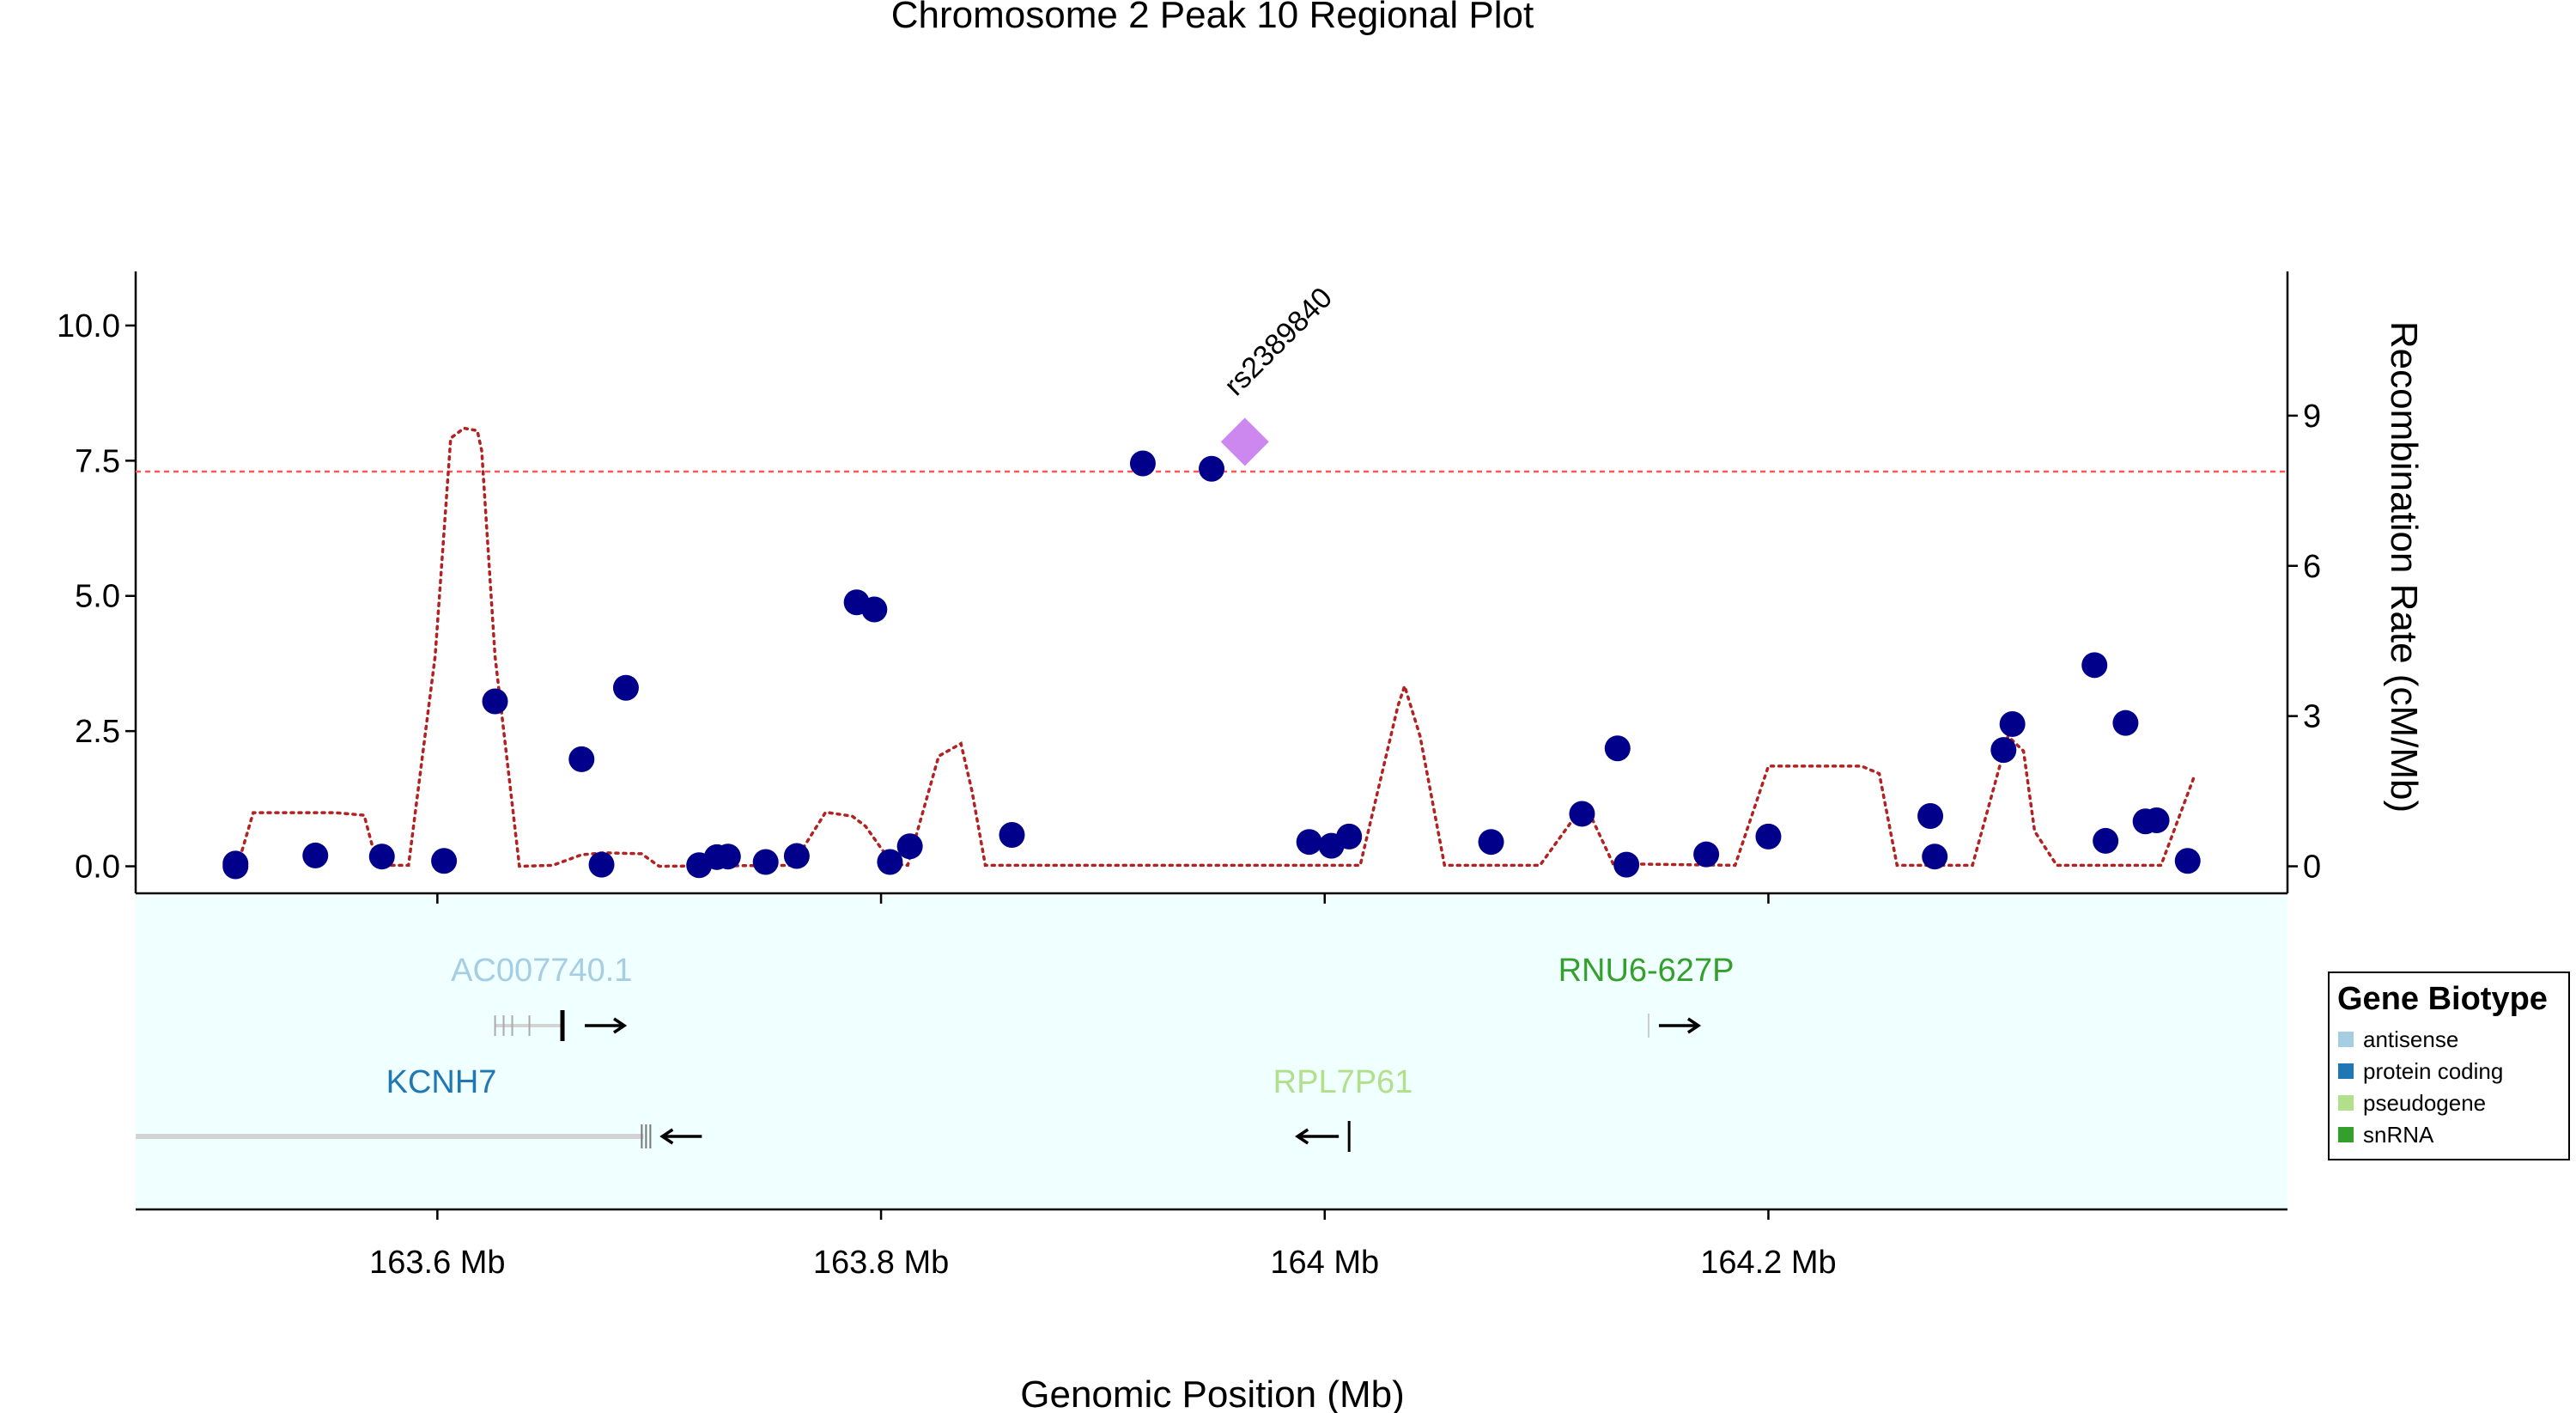 The image size is (2576, 1413). Describe the element at coordinates (881, 1263) in the screenshot. I see `x-tick-label: 163.8 Mb` at that location.